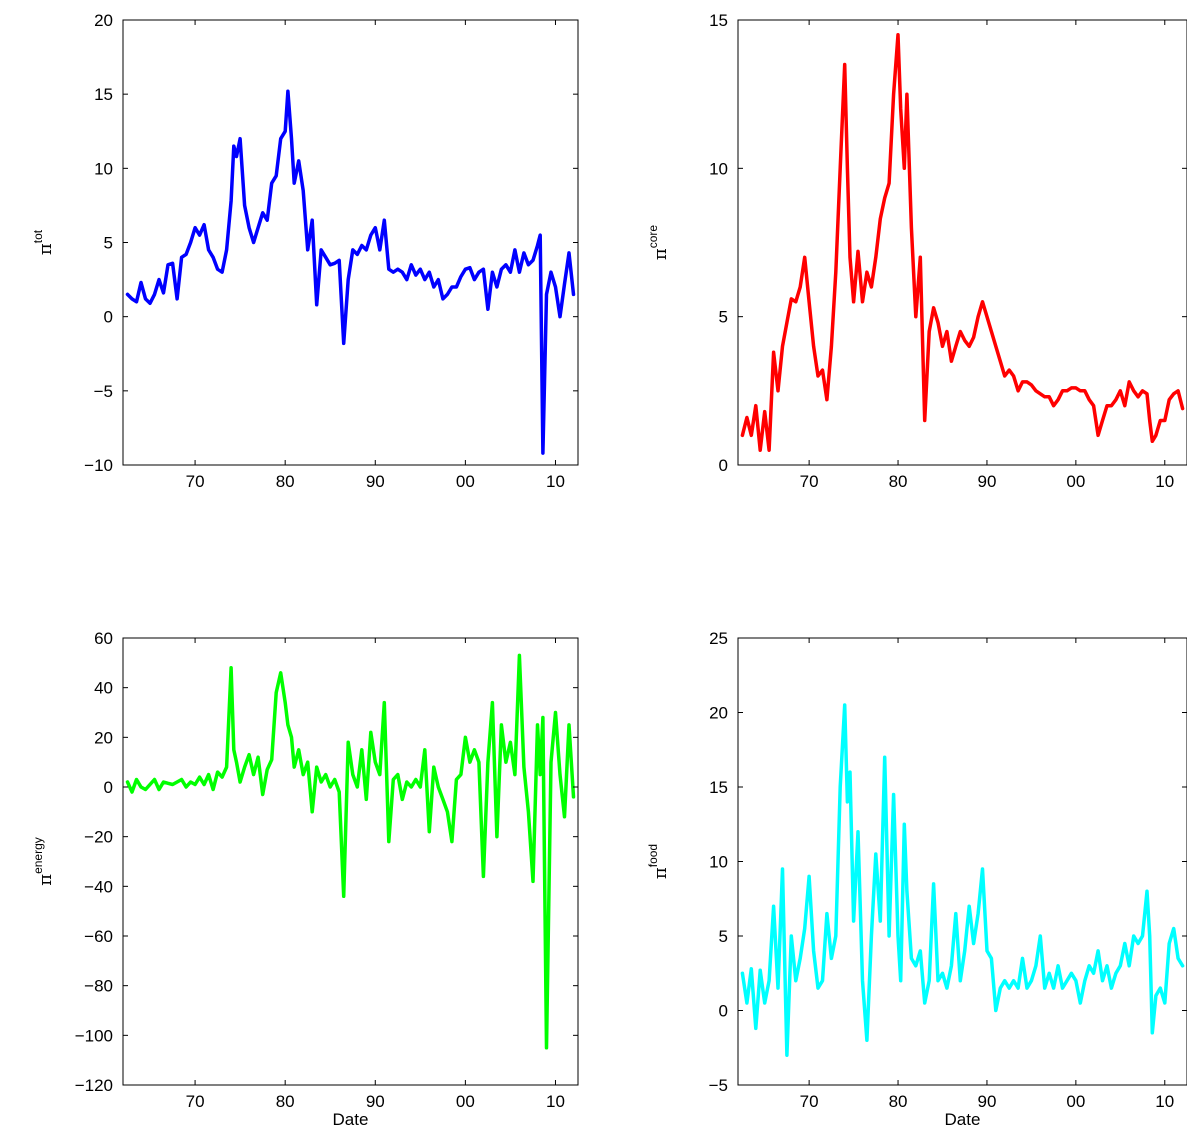  I want to click on y-tick-label: −20, so click(98, 837).